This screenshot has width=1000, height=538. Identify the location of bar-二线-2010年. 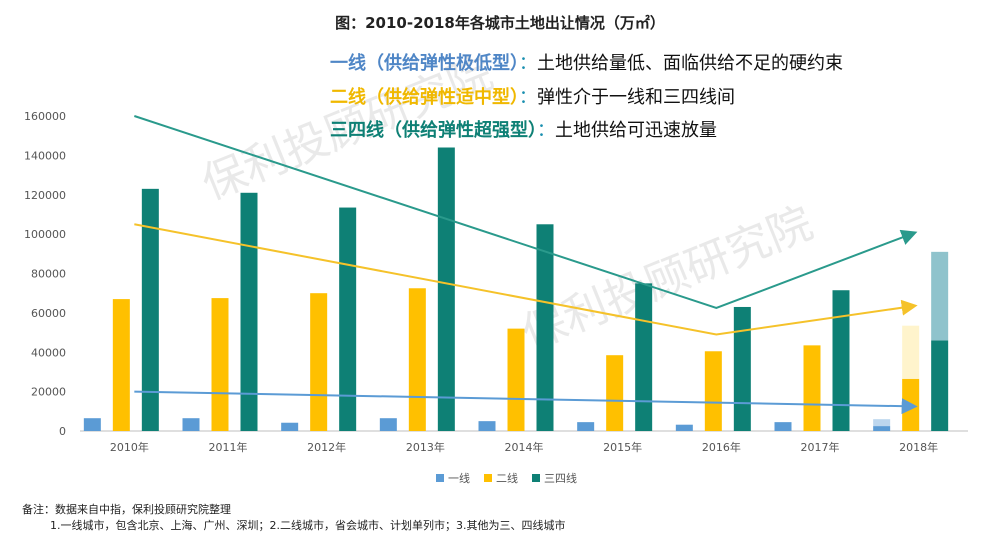
(121, 365).